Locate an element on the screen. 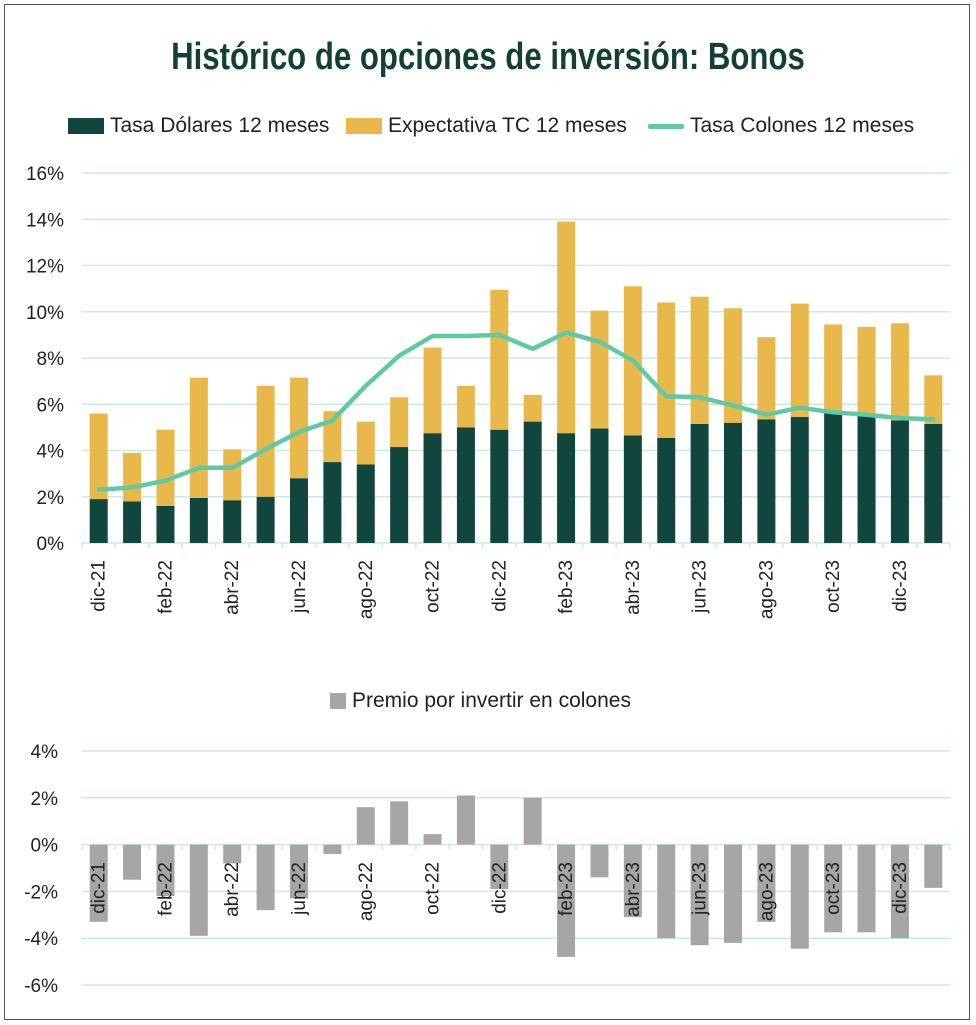  y-tick-label-bottom: 4% is located at coordinates (45, 752).